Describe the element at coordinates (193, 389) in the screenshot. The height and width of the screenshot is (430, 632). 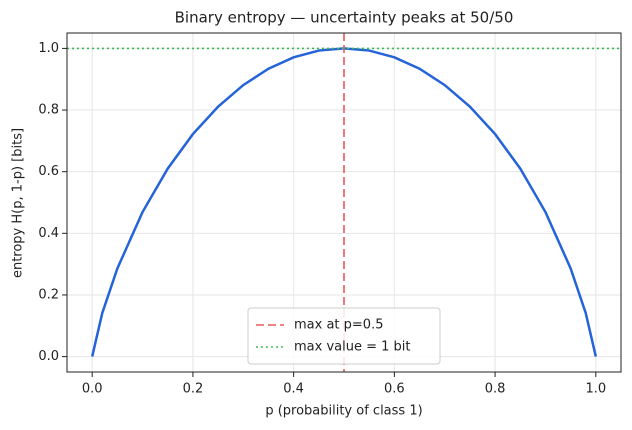
I see `x-tick-label: 0.2` at that location.